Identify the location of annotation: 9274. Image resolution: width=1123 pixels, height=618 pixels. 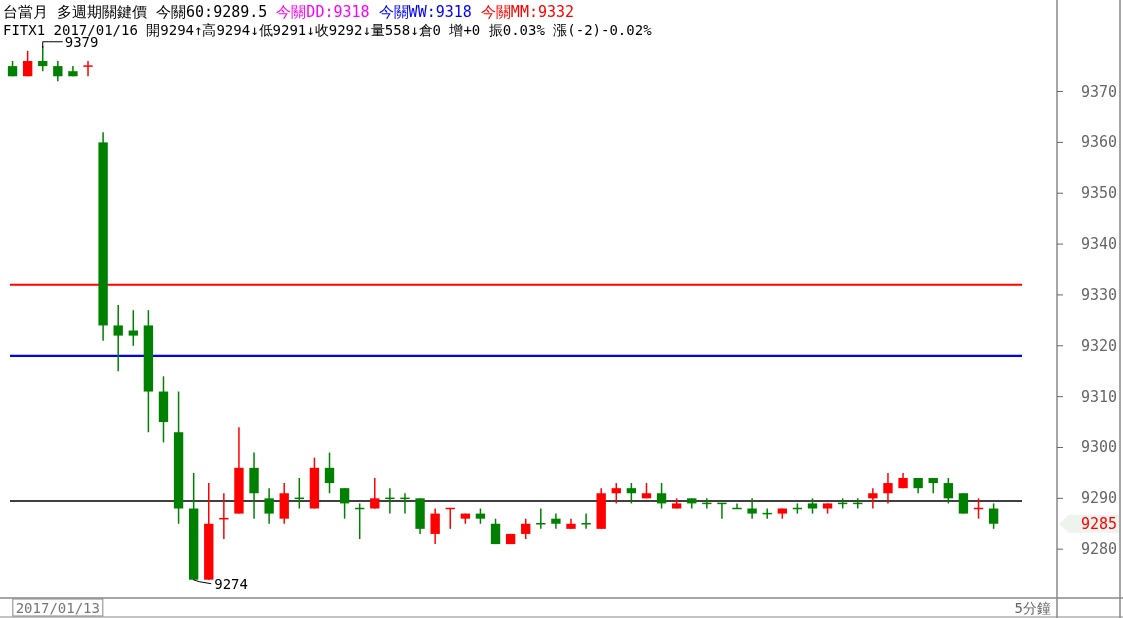
(231, 583).